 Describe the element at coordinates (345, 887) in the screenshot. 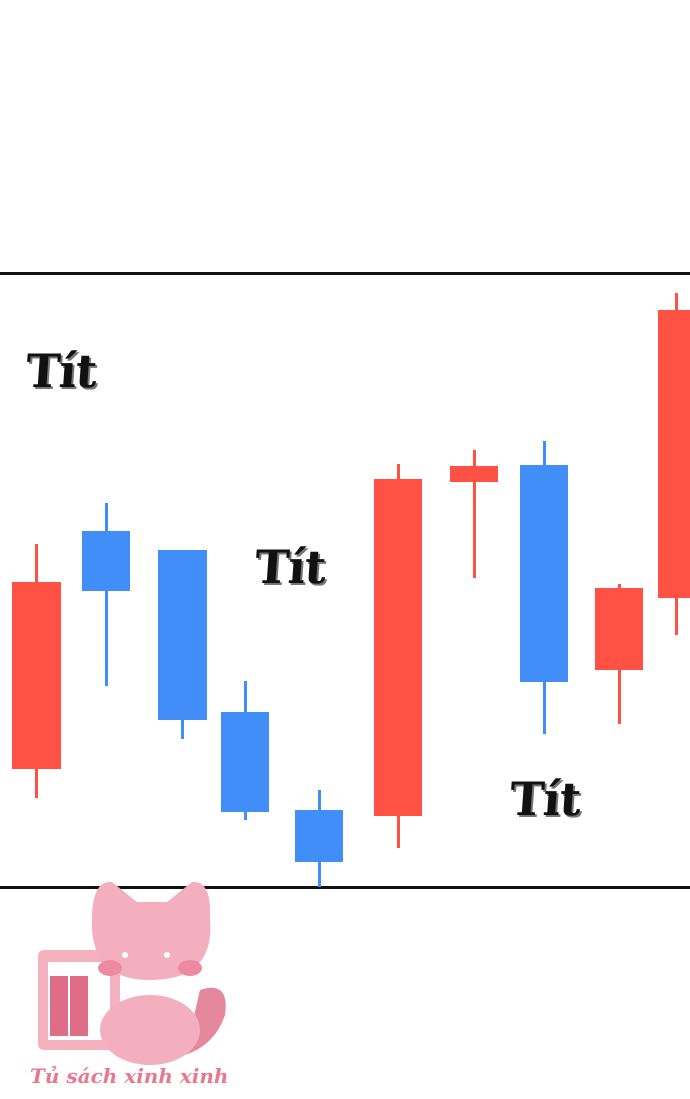

I see `panel-bottom-border` at that location.